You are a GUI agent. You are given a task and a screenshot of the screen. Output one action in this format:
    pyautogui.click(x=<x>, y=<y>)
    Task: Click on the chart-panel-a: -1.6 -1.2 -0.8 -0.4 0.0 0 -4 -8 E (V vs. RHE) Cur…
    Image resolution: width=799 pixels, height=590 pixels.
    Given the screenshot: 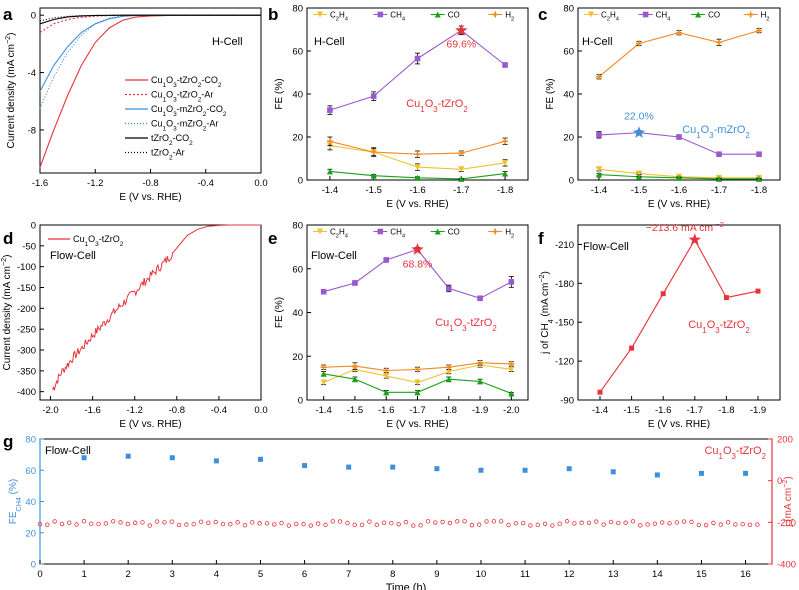 What is the action you would take?
    pyautogui.click(x=135, y=105)
    